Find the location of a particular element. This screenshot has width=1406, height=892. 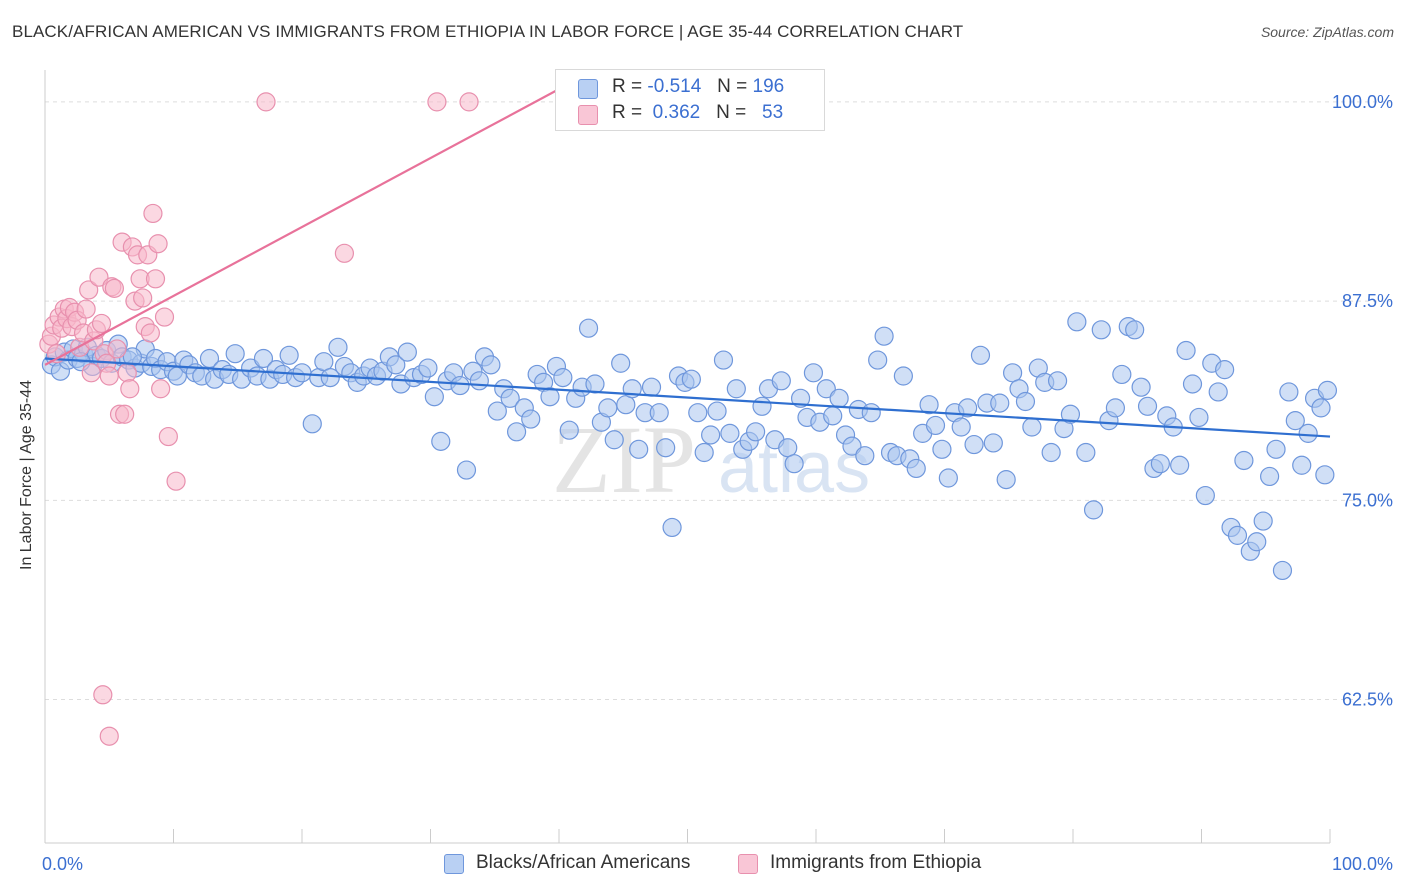

trend-line-blacks is located at coordinates (687, 397).